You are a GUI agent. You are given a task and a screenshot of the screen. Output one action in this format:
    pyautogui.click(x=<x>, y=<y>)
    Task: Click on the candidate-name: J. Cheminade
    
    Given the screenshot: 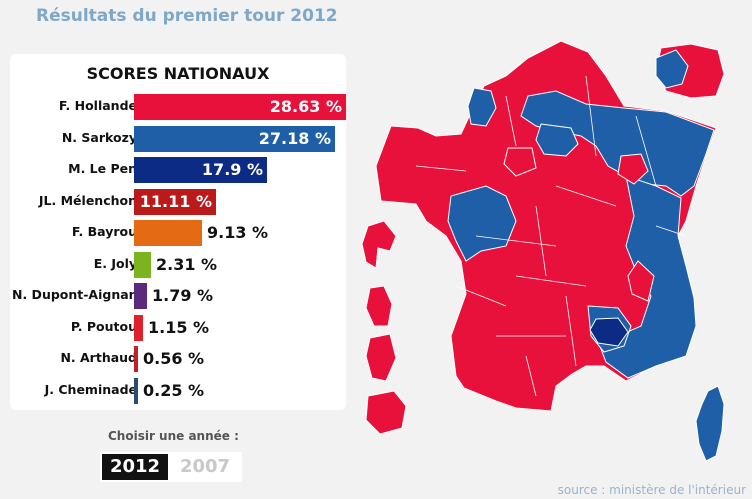 What is the action you would take?
    pyautogui.click(x=90, y=389)
    